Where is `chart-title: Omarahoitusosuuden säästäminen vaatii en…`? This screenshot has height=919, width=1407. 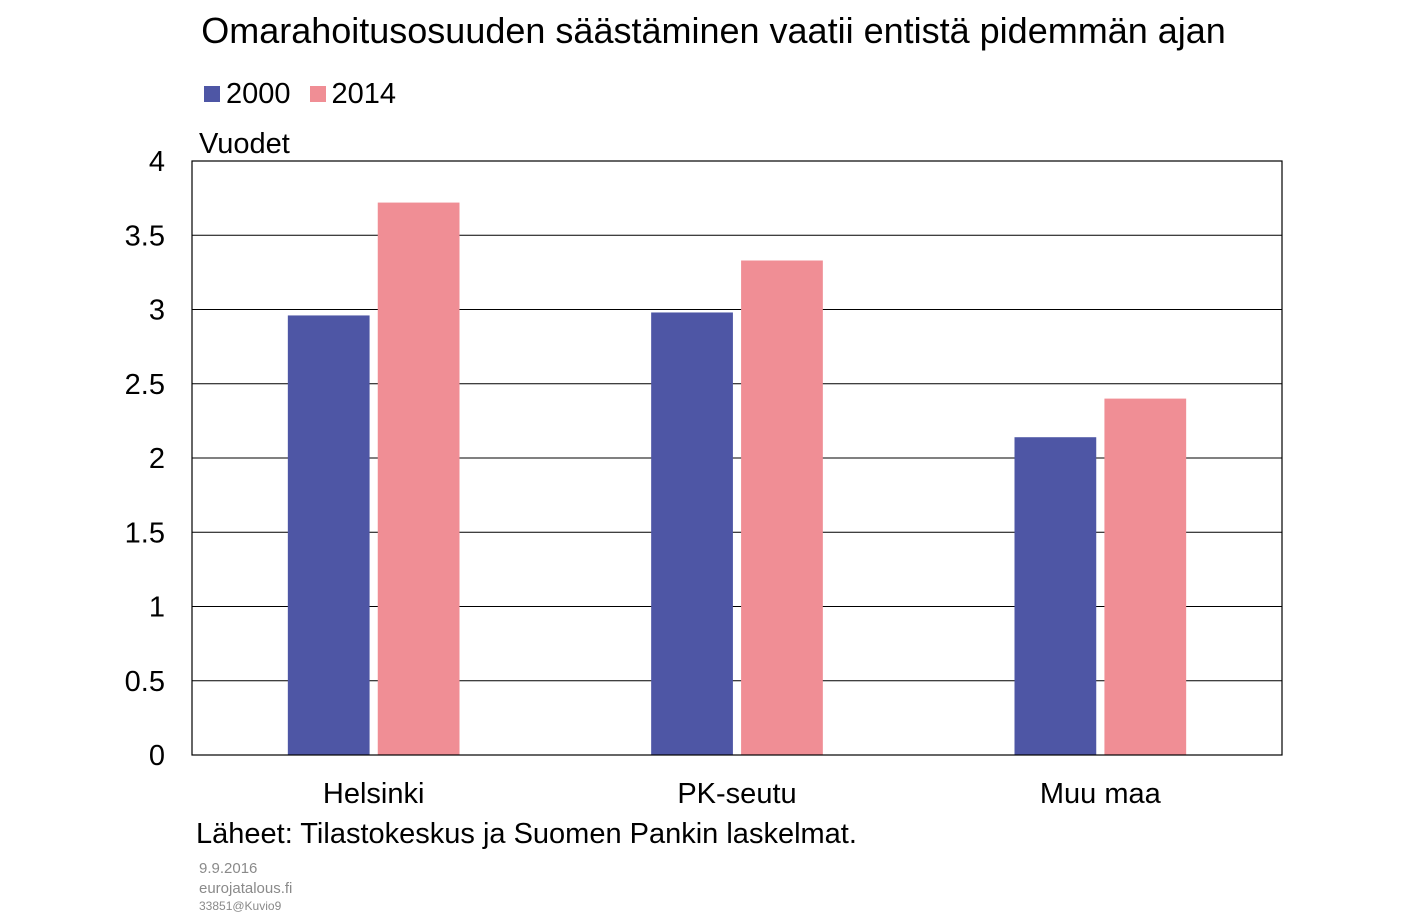 chart-title: Omarahoitusosuuden säästäminen vaatii en… is located at coordinates (713, 30).